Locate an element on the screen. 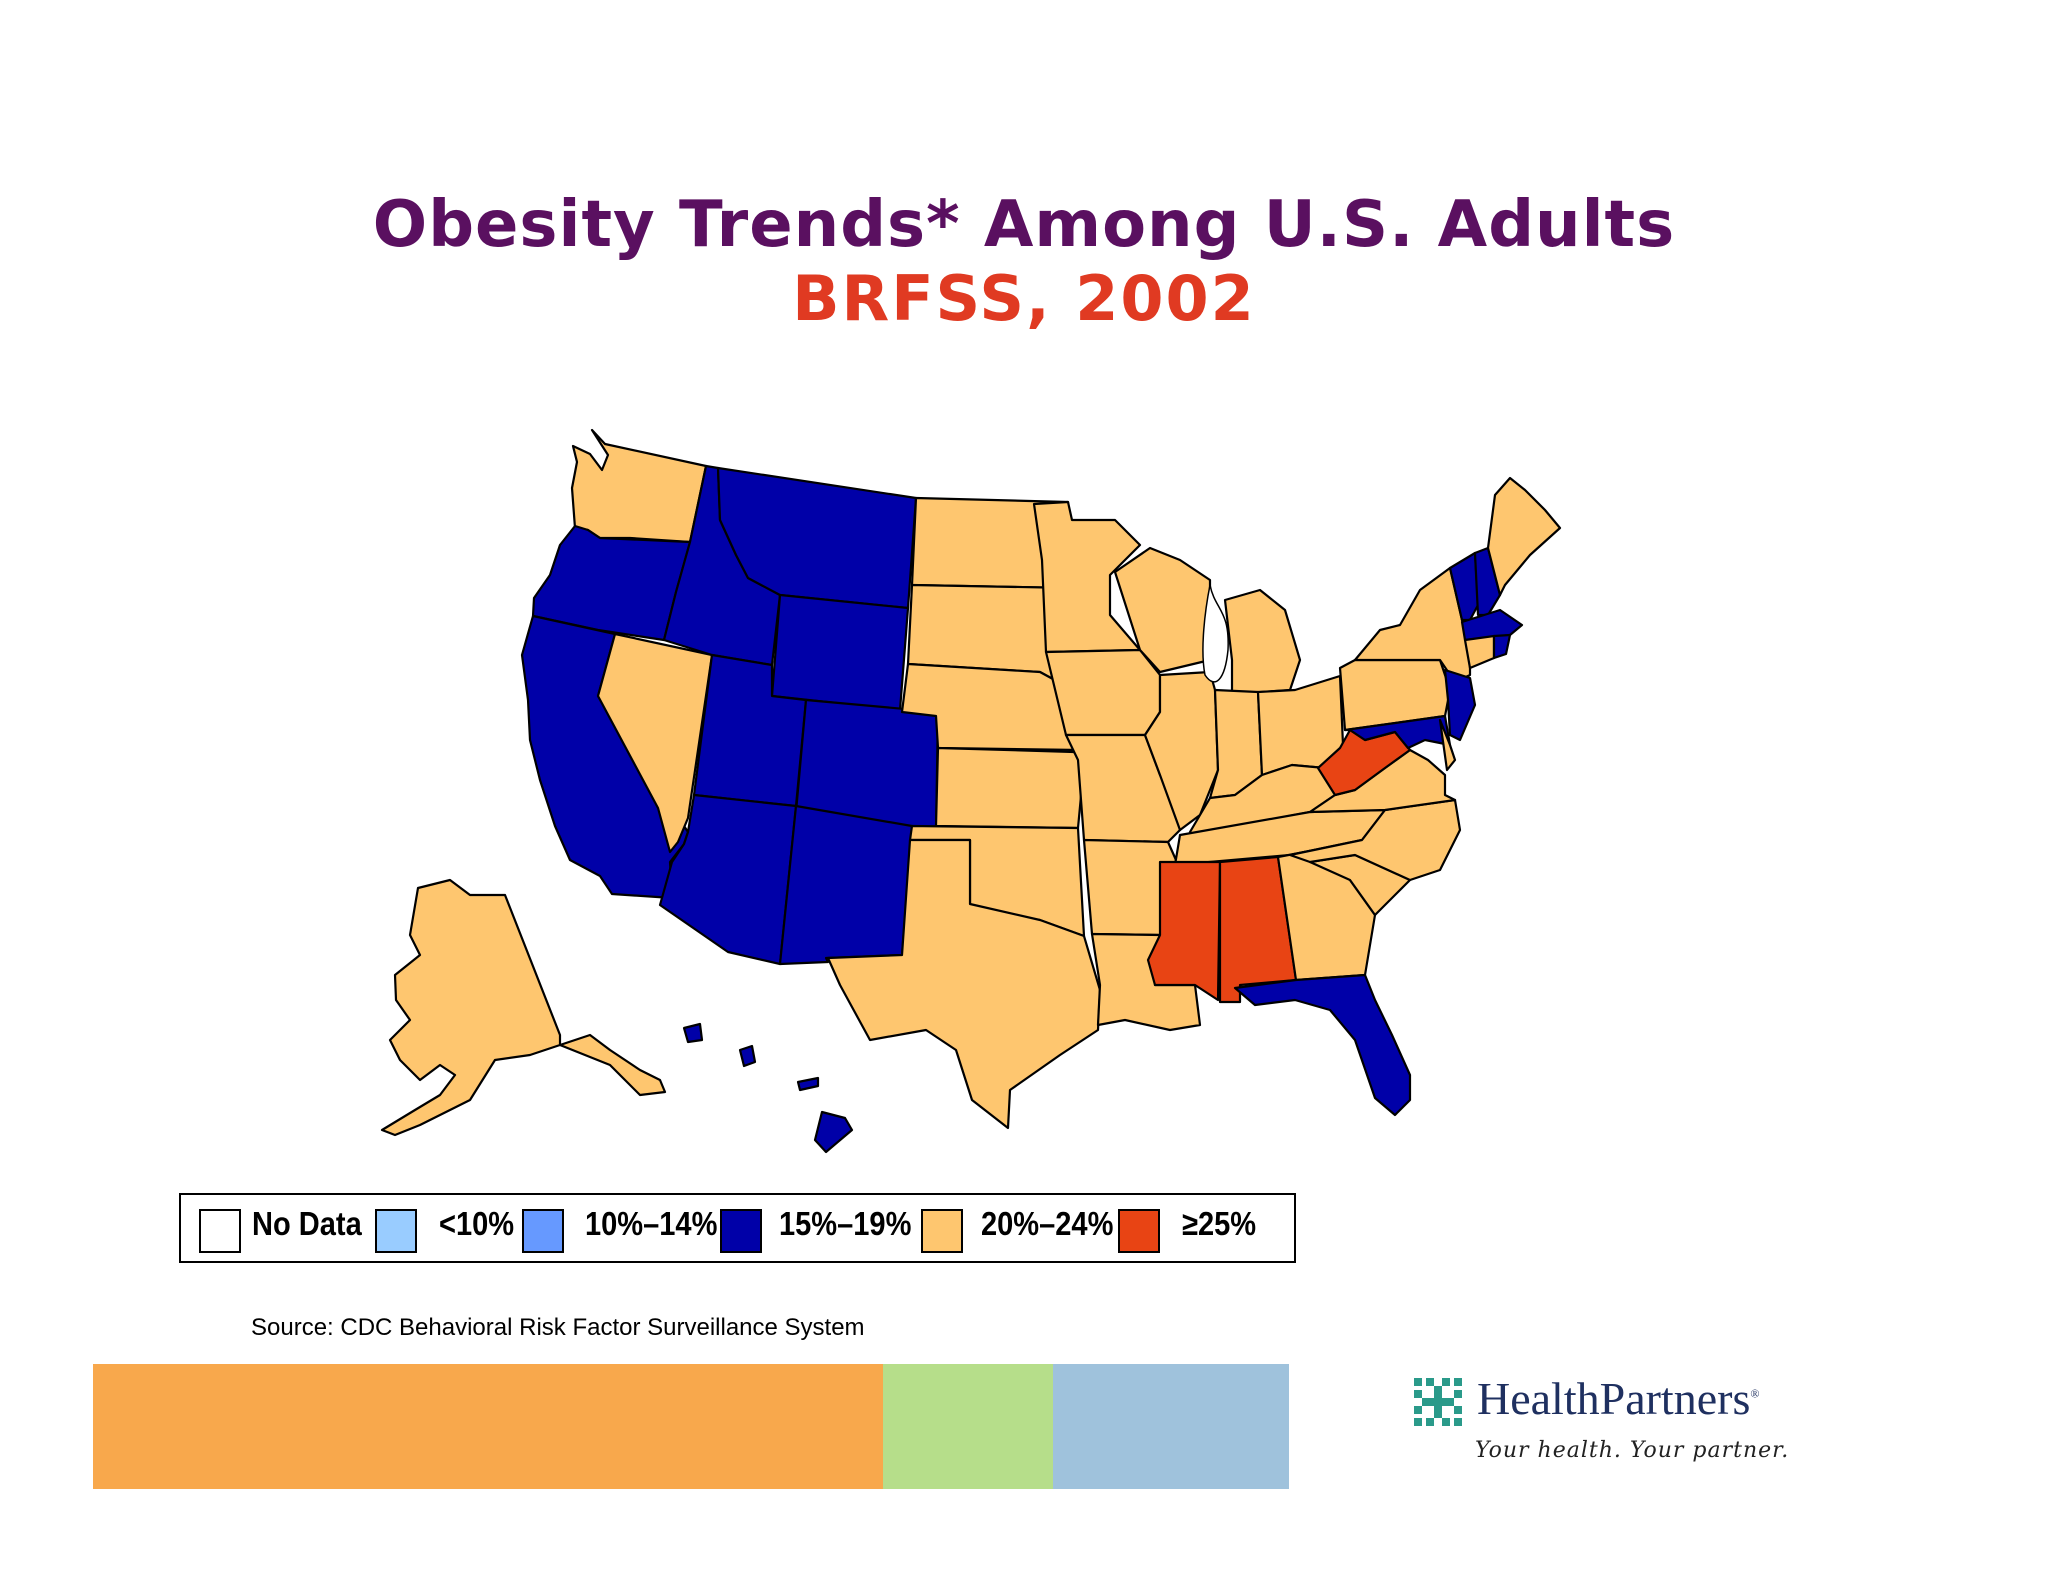  state-NC is located at coordinates (1375, 840).